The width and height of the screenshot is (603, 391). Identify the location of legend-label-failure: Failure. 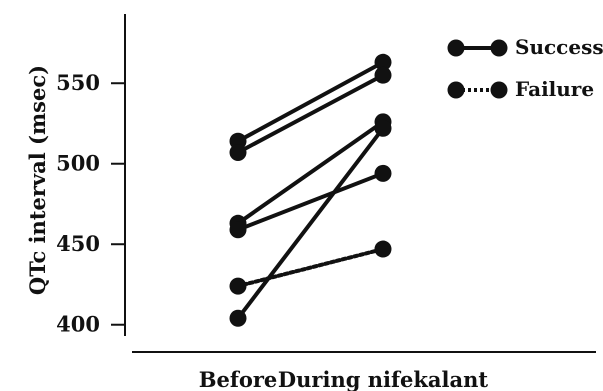
(554, 89).